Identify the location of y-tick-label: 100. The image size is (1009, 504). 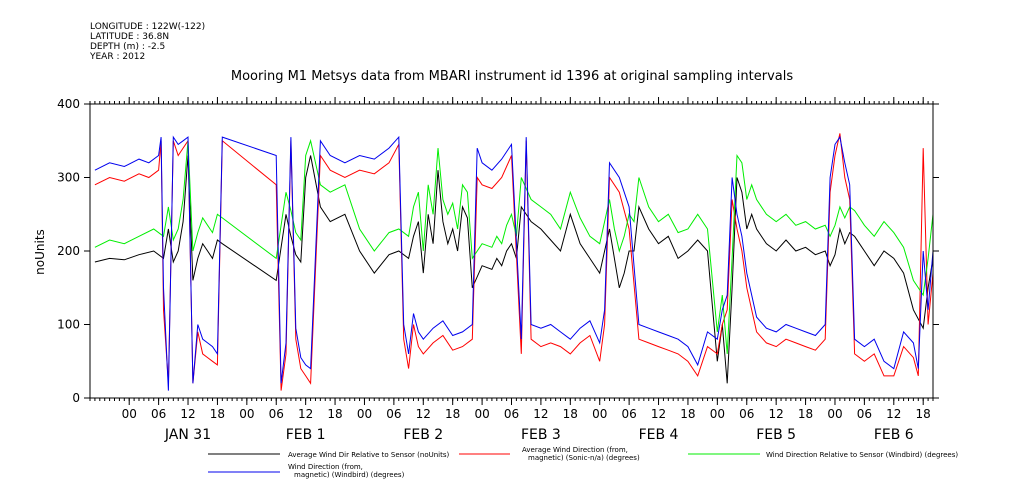
(68, 325).